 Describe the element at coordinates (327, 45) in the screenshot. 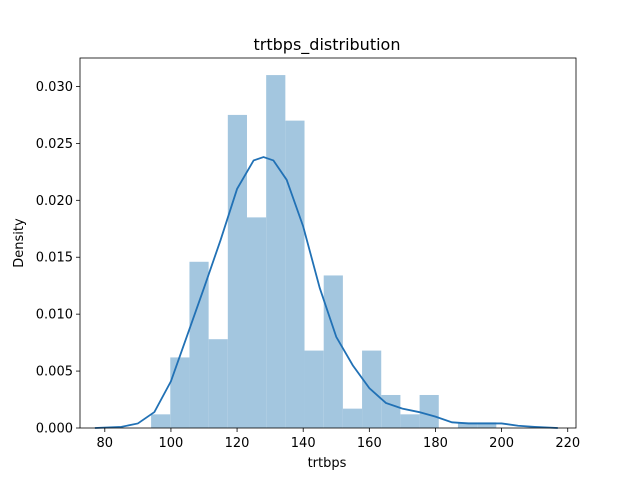

I see `chart-title: trtbps_distribution` at that location.